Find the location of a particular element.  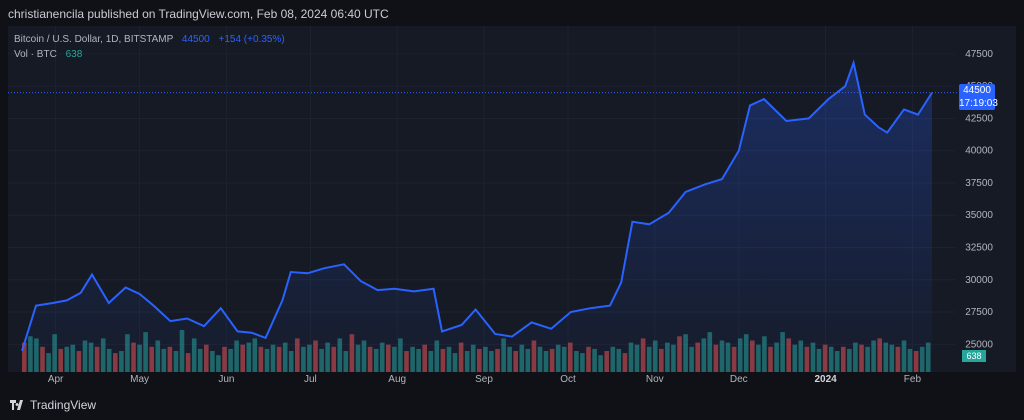

volume-label: Vol · BTC is located at coordinates (35, 54).